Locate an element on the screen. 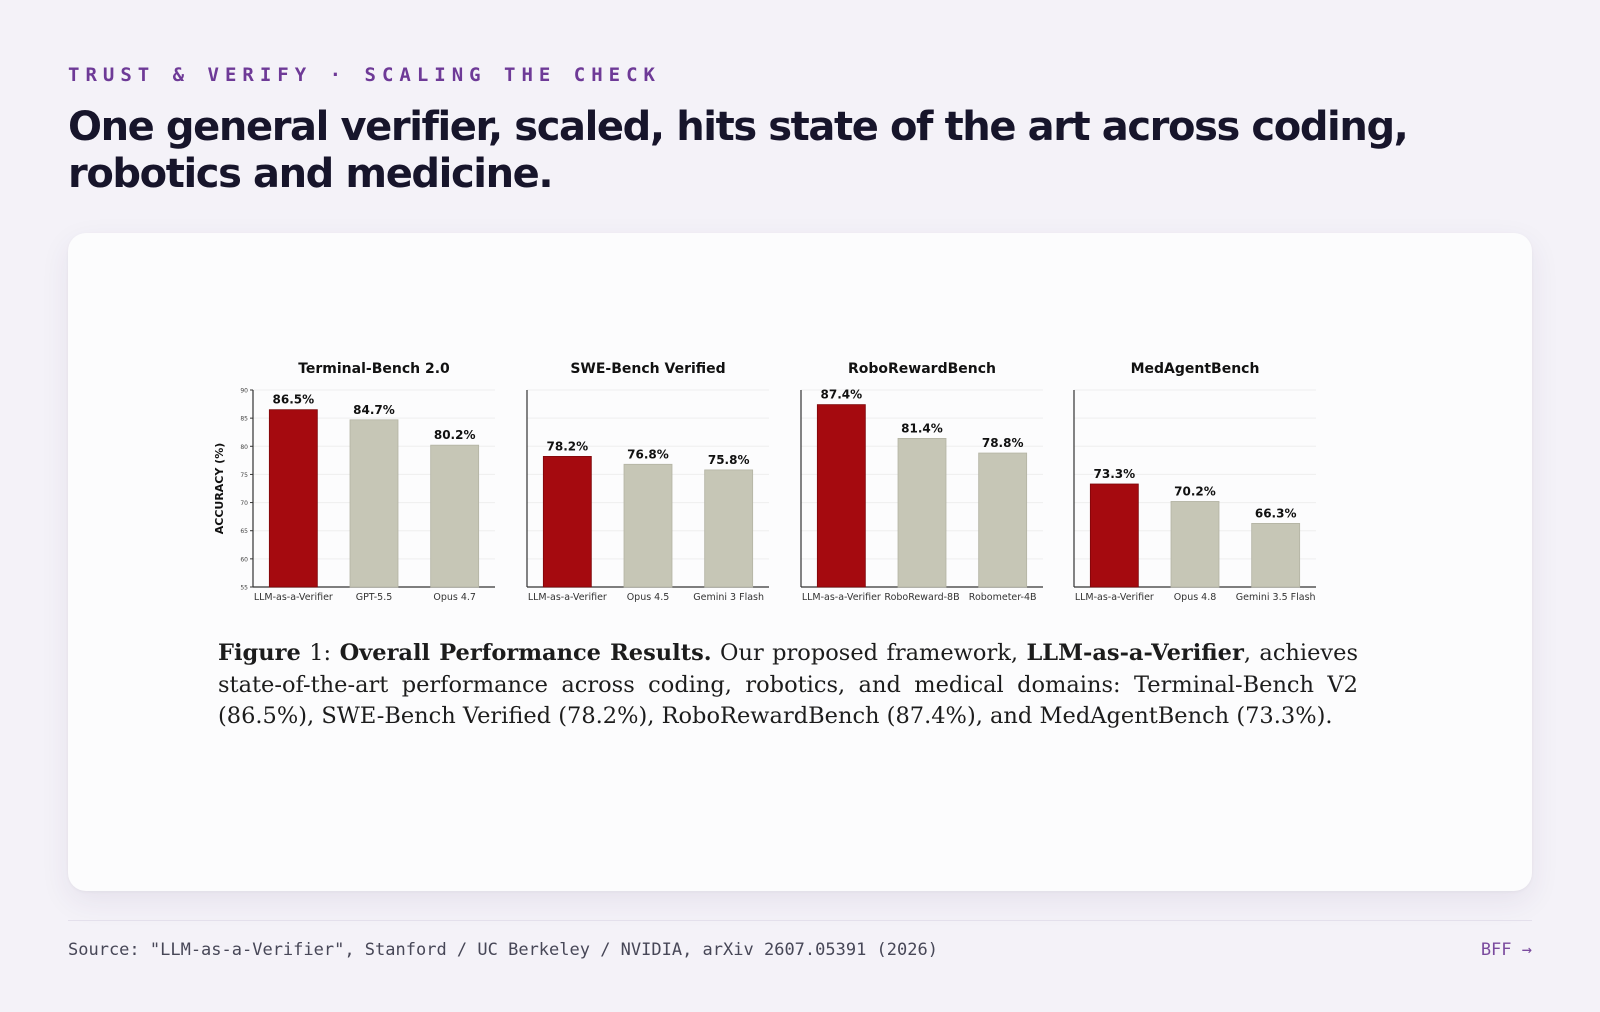 The height and width of the screenshot is (1012, 1600). data-label: 76.8% is located at coordinates (648, 454).